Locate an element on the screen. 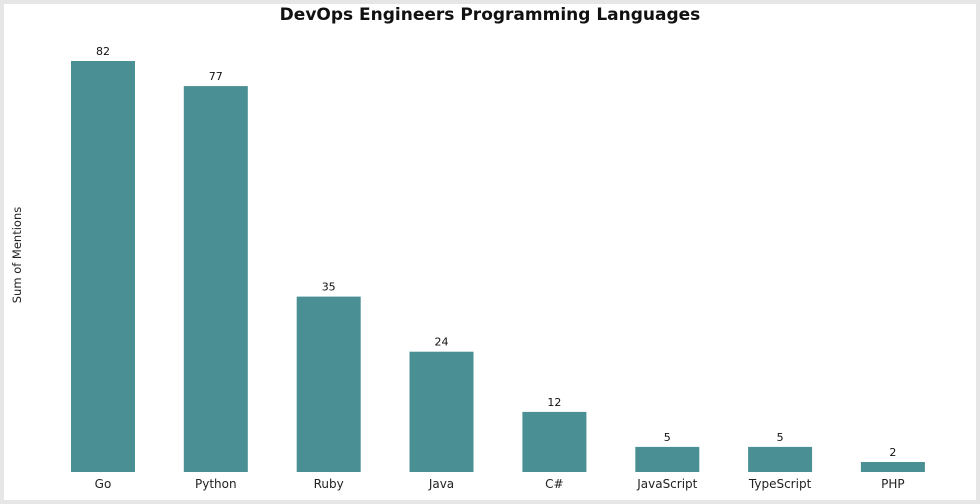  bar-java is located at coordinates (441, 411).